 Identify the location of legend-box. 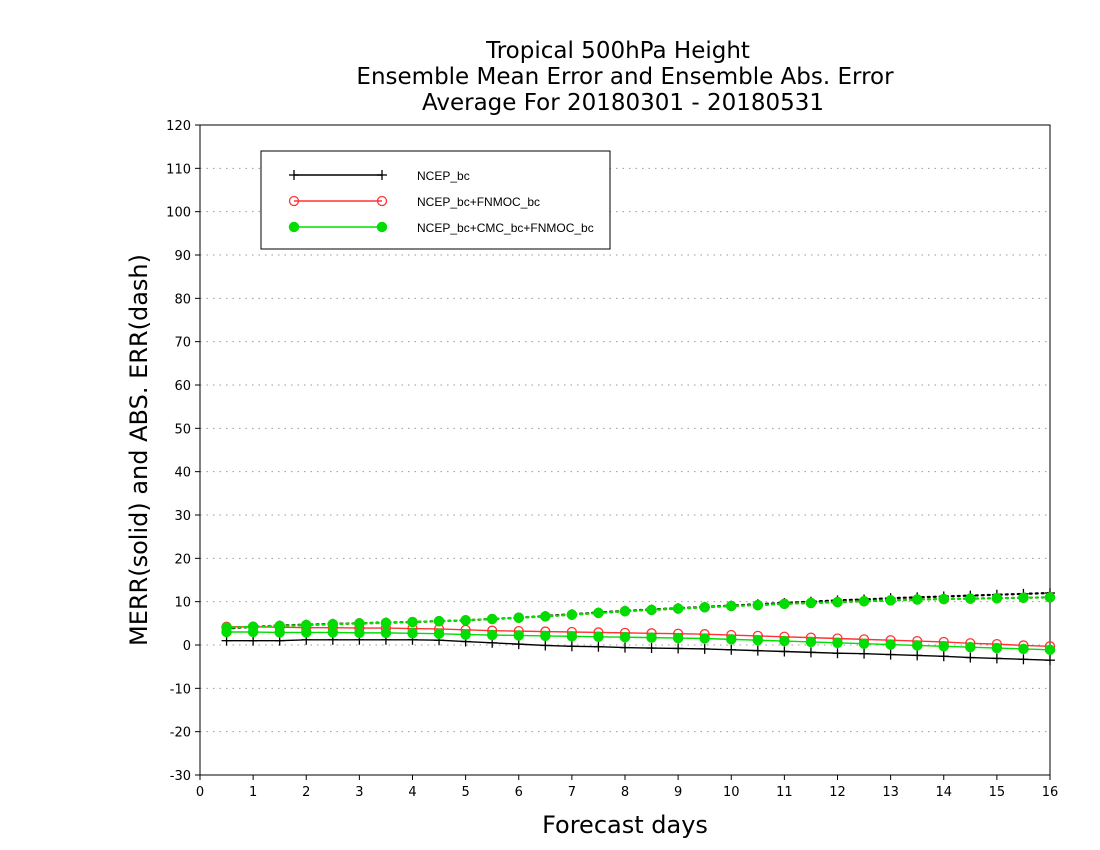
(435, 200).